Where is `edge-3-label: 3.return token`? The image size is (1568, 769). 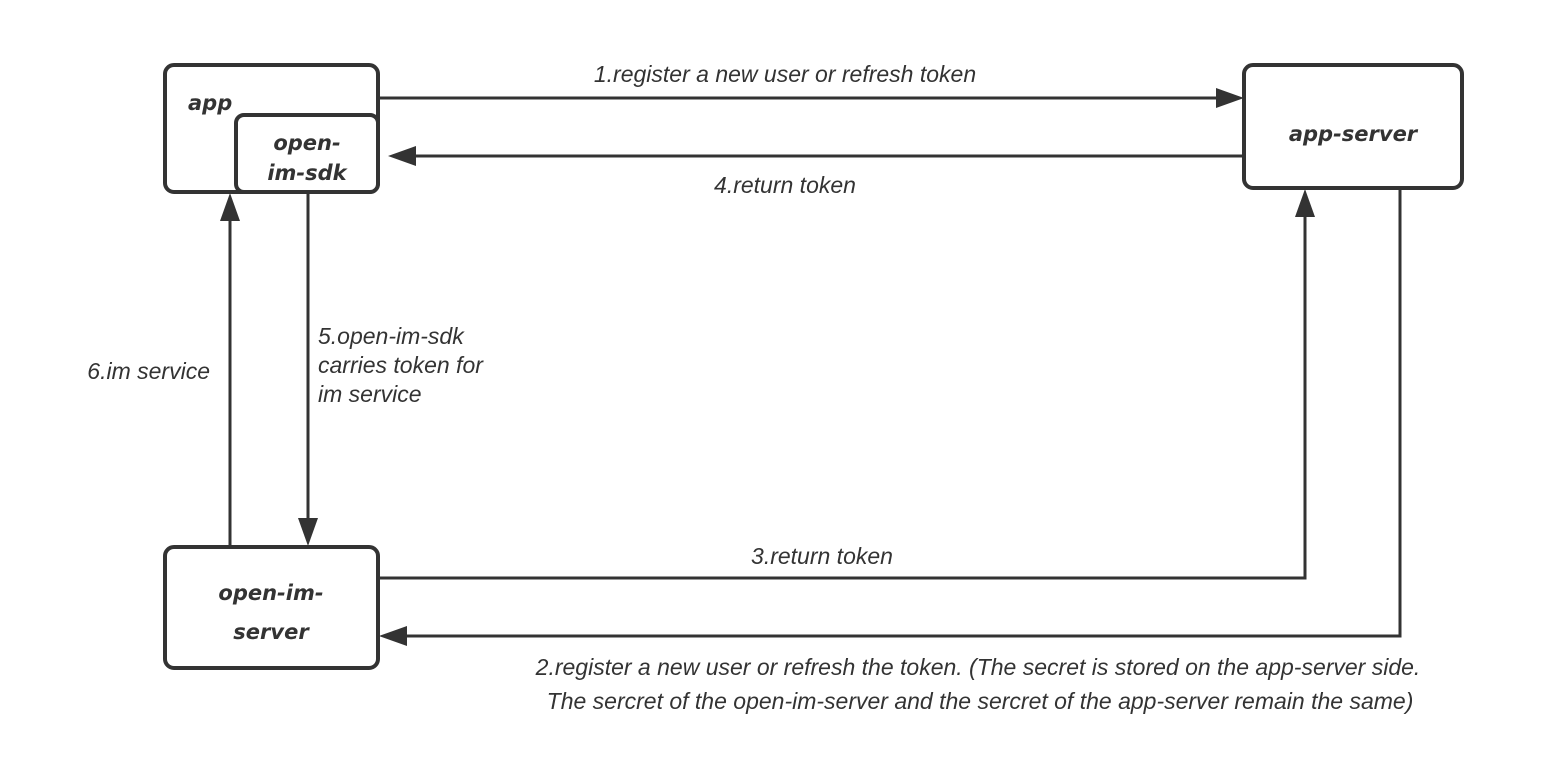 edge-3-label: 3.return token is located at coordinates (822, 556).